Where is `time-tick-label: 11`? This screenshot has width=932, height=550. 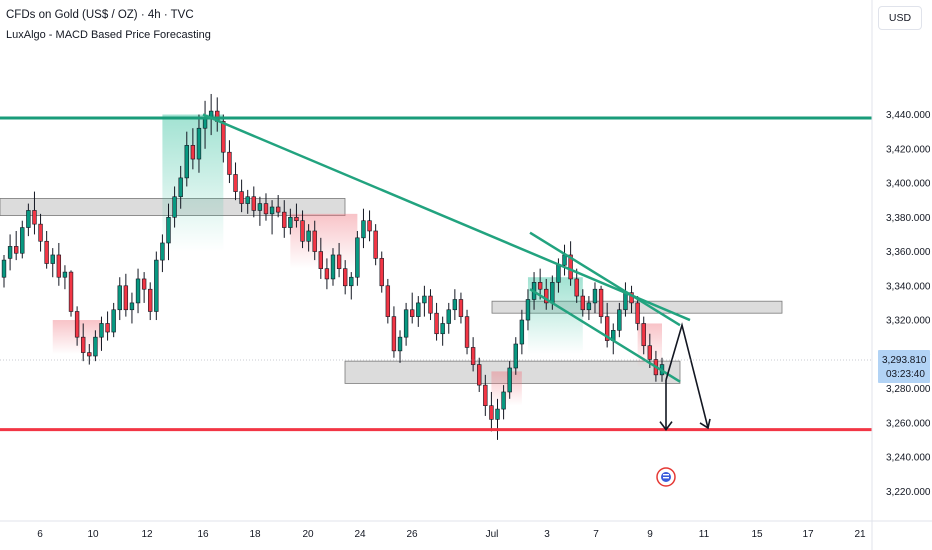
time-tick-label: 11 is located at coordinates (704, 534).